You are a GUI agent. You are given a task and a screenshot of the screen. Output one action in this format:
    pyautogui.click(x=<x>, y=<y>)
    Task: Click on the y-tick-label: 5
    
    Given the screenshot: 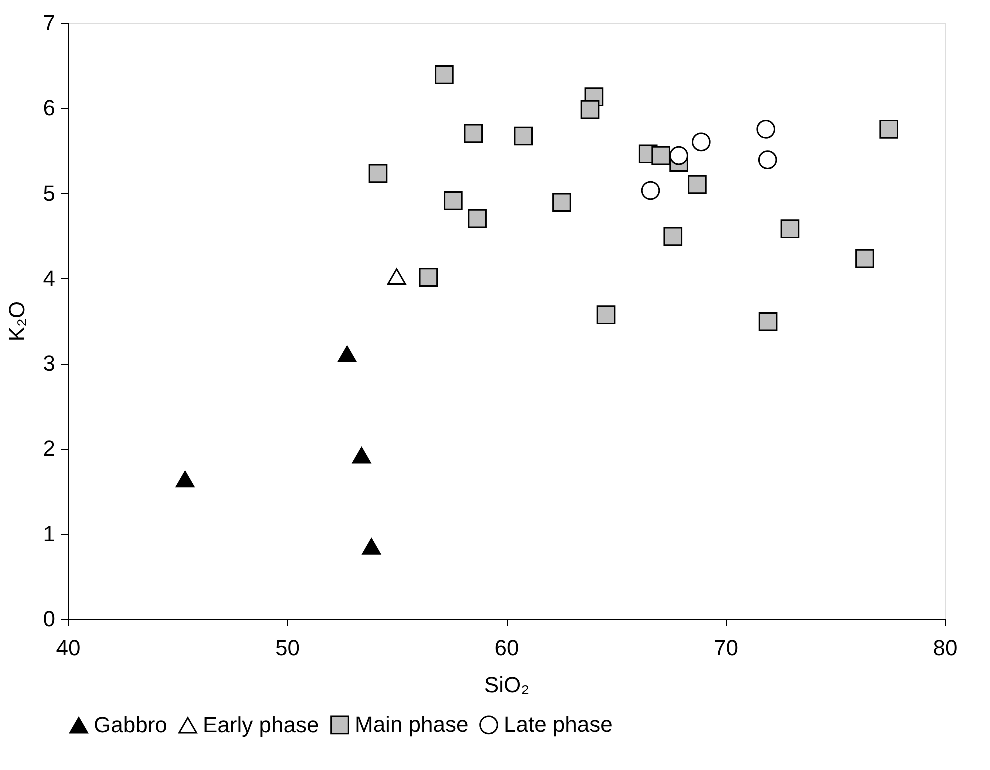 What is the action you would take?
    pyautogui.click(x=49, y=193)
    